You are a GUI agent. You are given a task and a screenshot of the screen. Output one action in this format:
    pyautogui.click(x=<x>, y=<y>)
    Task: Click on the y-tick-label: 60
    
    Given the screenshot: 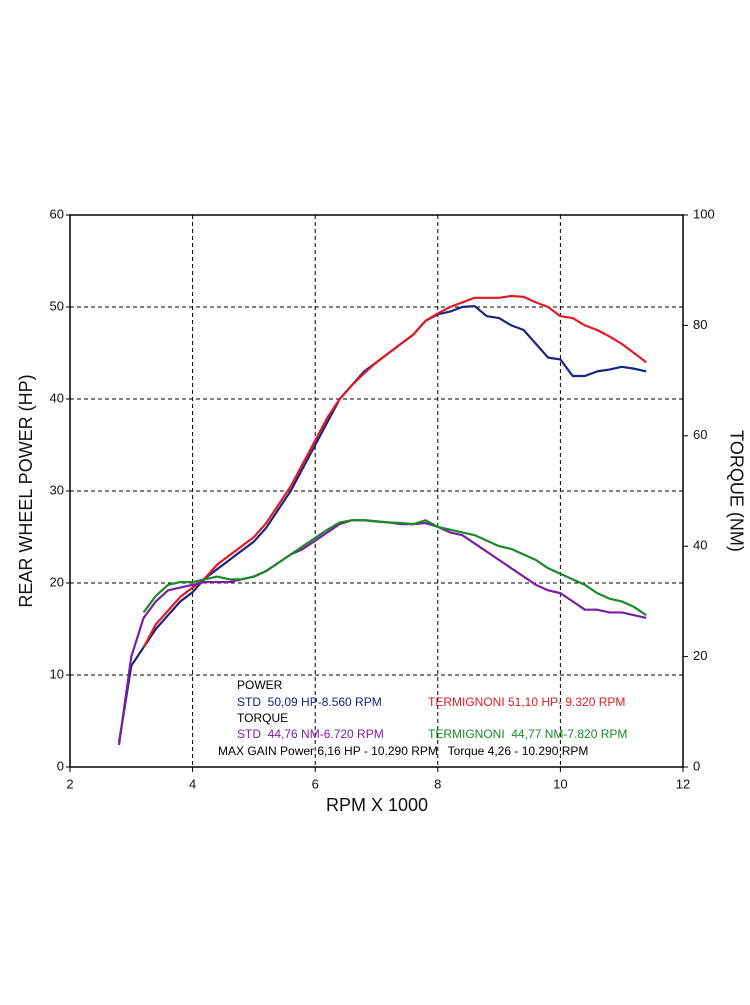 What is the action you would take?
    pyautogui.click(x=57, y=213)
    